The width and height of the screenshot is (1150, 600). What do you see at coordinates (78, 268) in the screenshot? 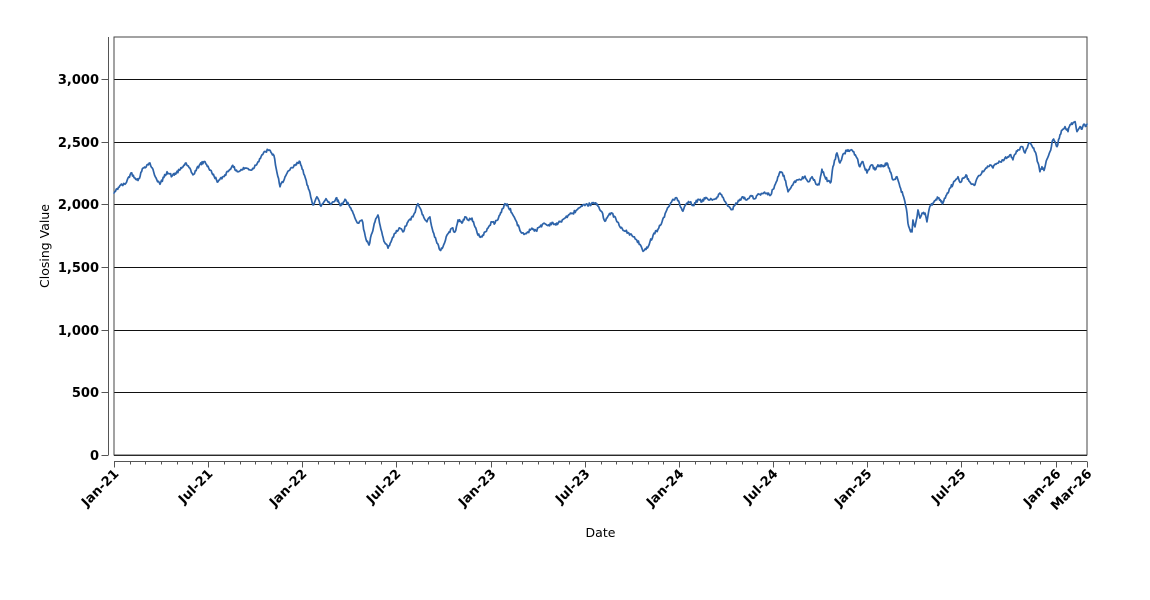
I see `y-tick-label: 1,500` at bounding box center [78, 268].